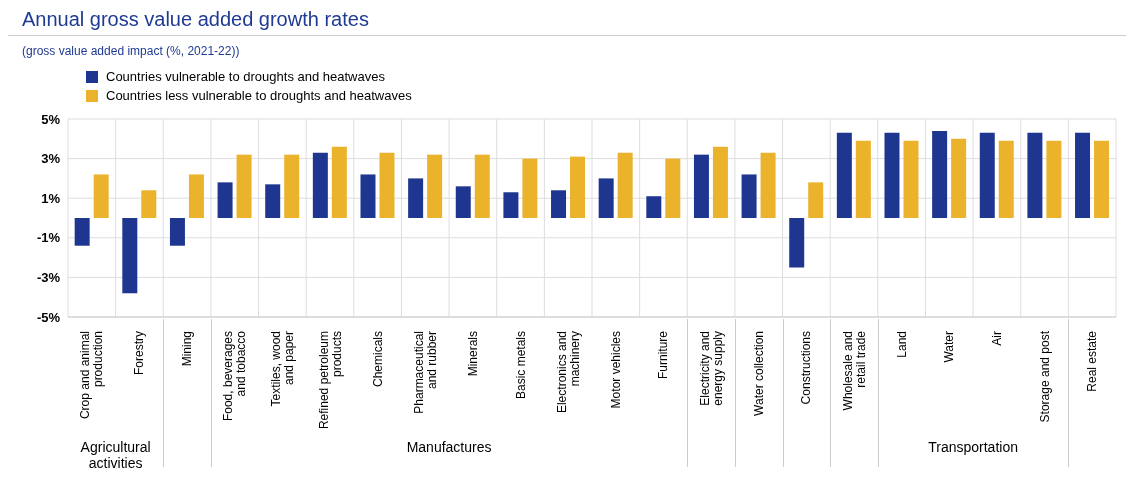  What do you see at coordinates (901, 344) in the screenshot?
I see `x-tick-label: Land` at bounding box center [901, 344].